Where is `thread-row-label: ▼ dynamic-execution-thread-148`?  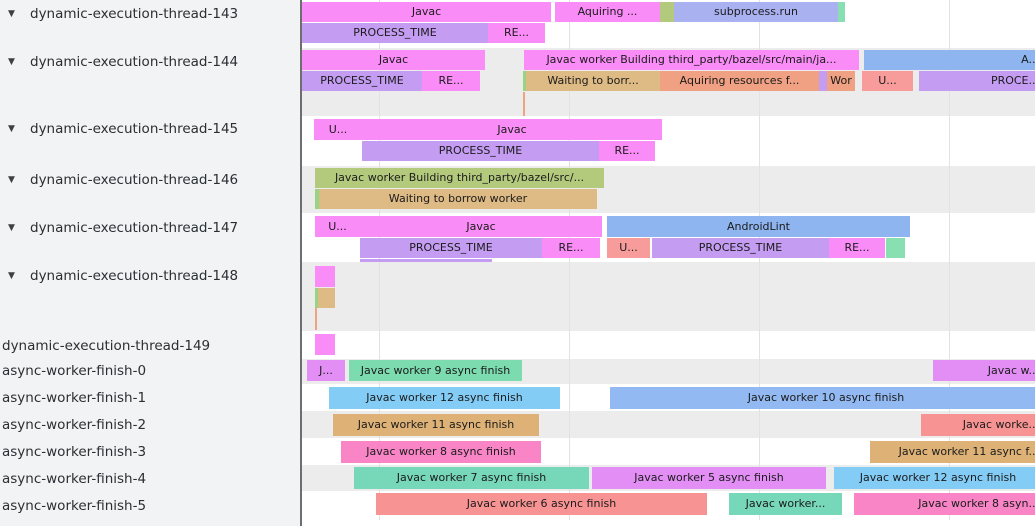
thread-row-label: ▼ dynamic-execution-thread-148 is located at coordinates (119, 276).